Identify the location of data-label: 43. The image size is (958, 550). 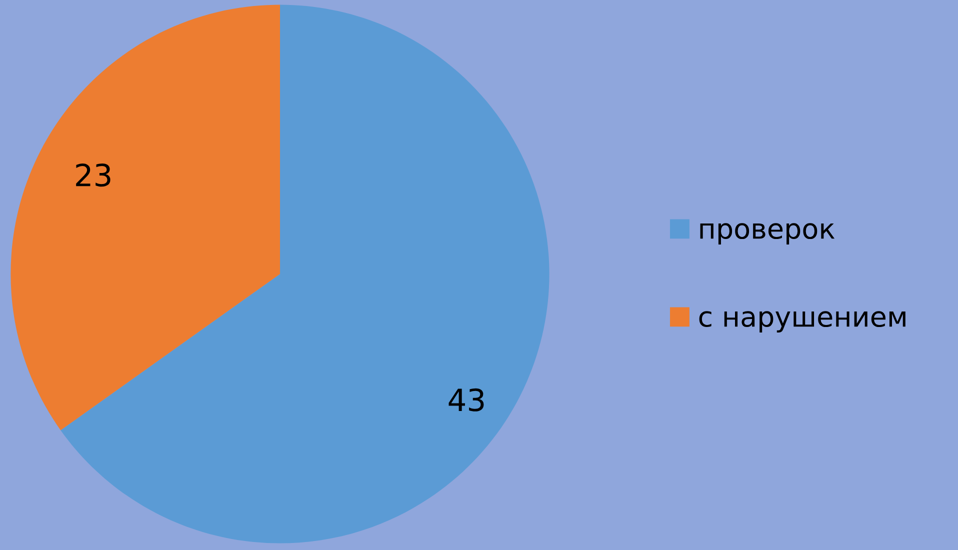
(466, 400).